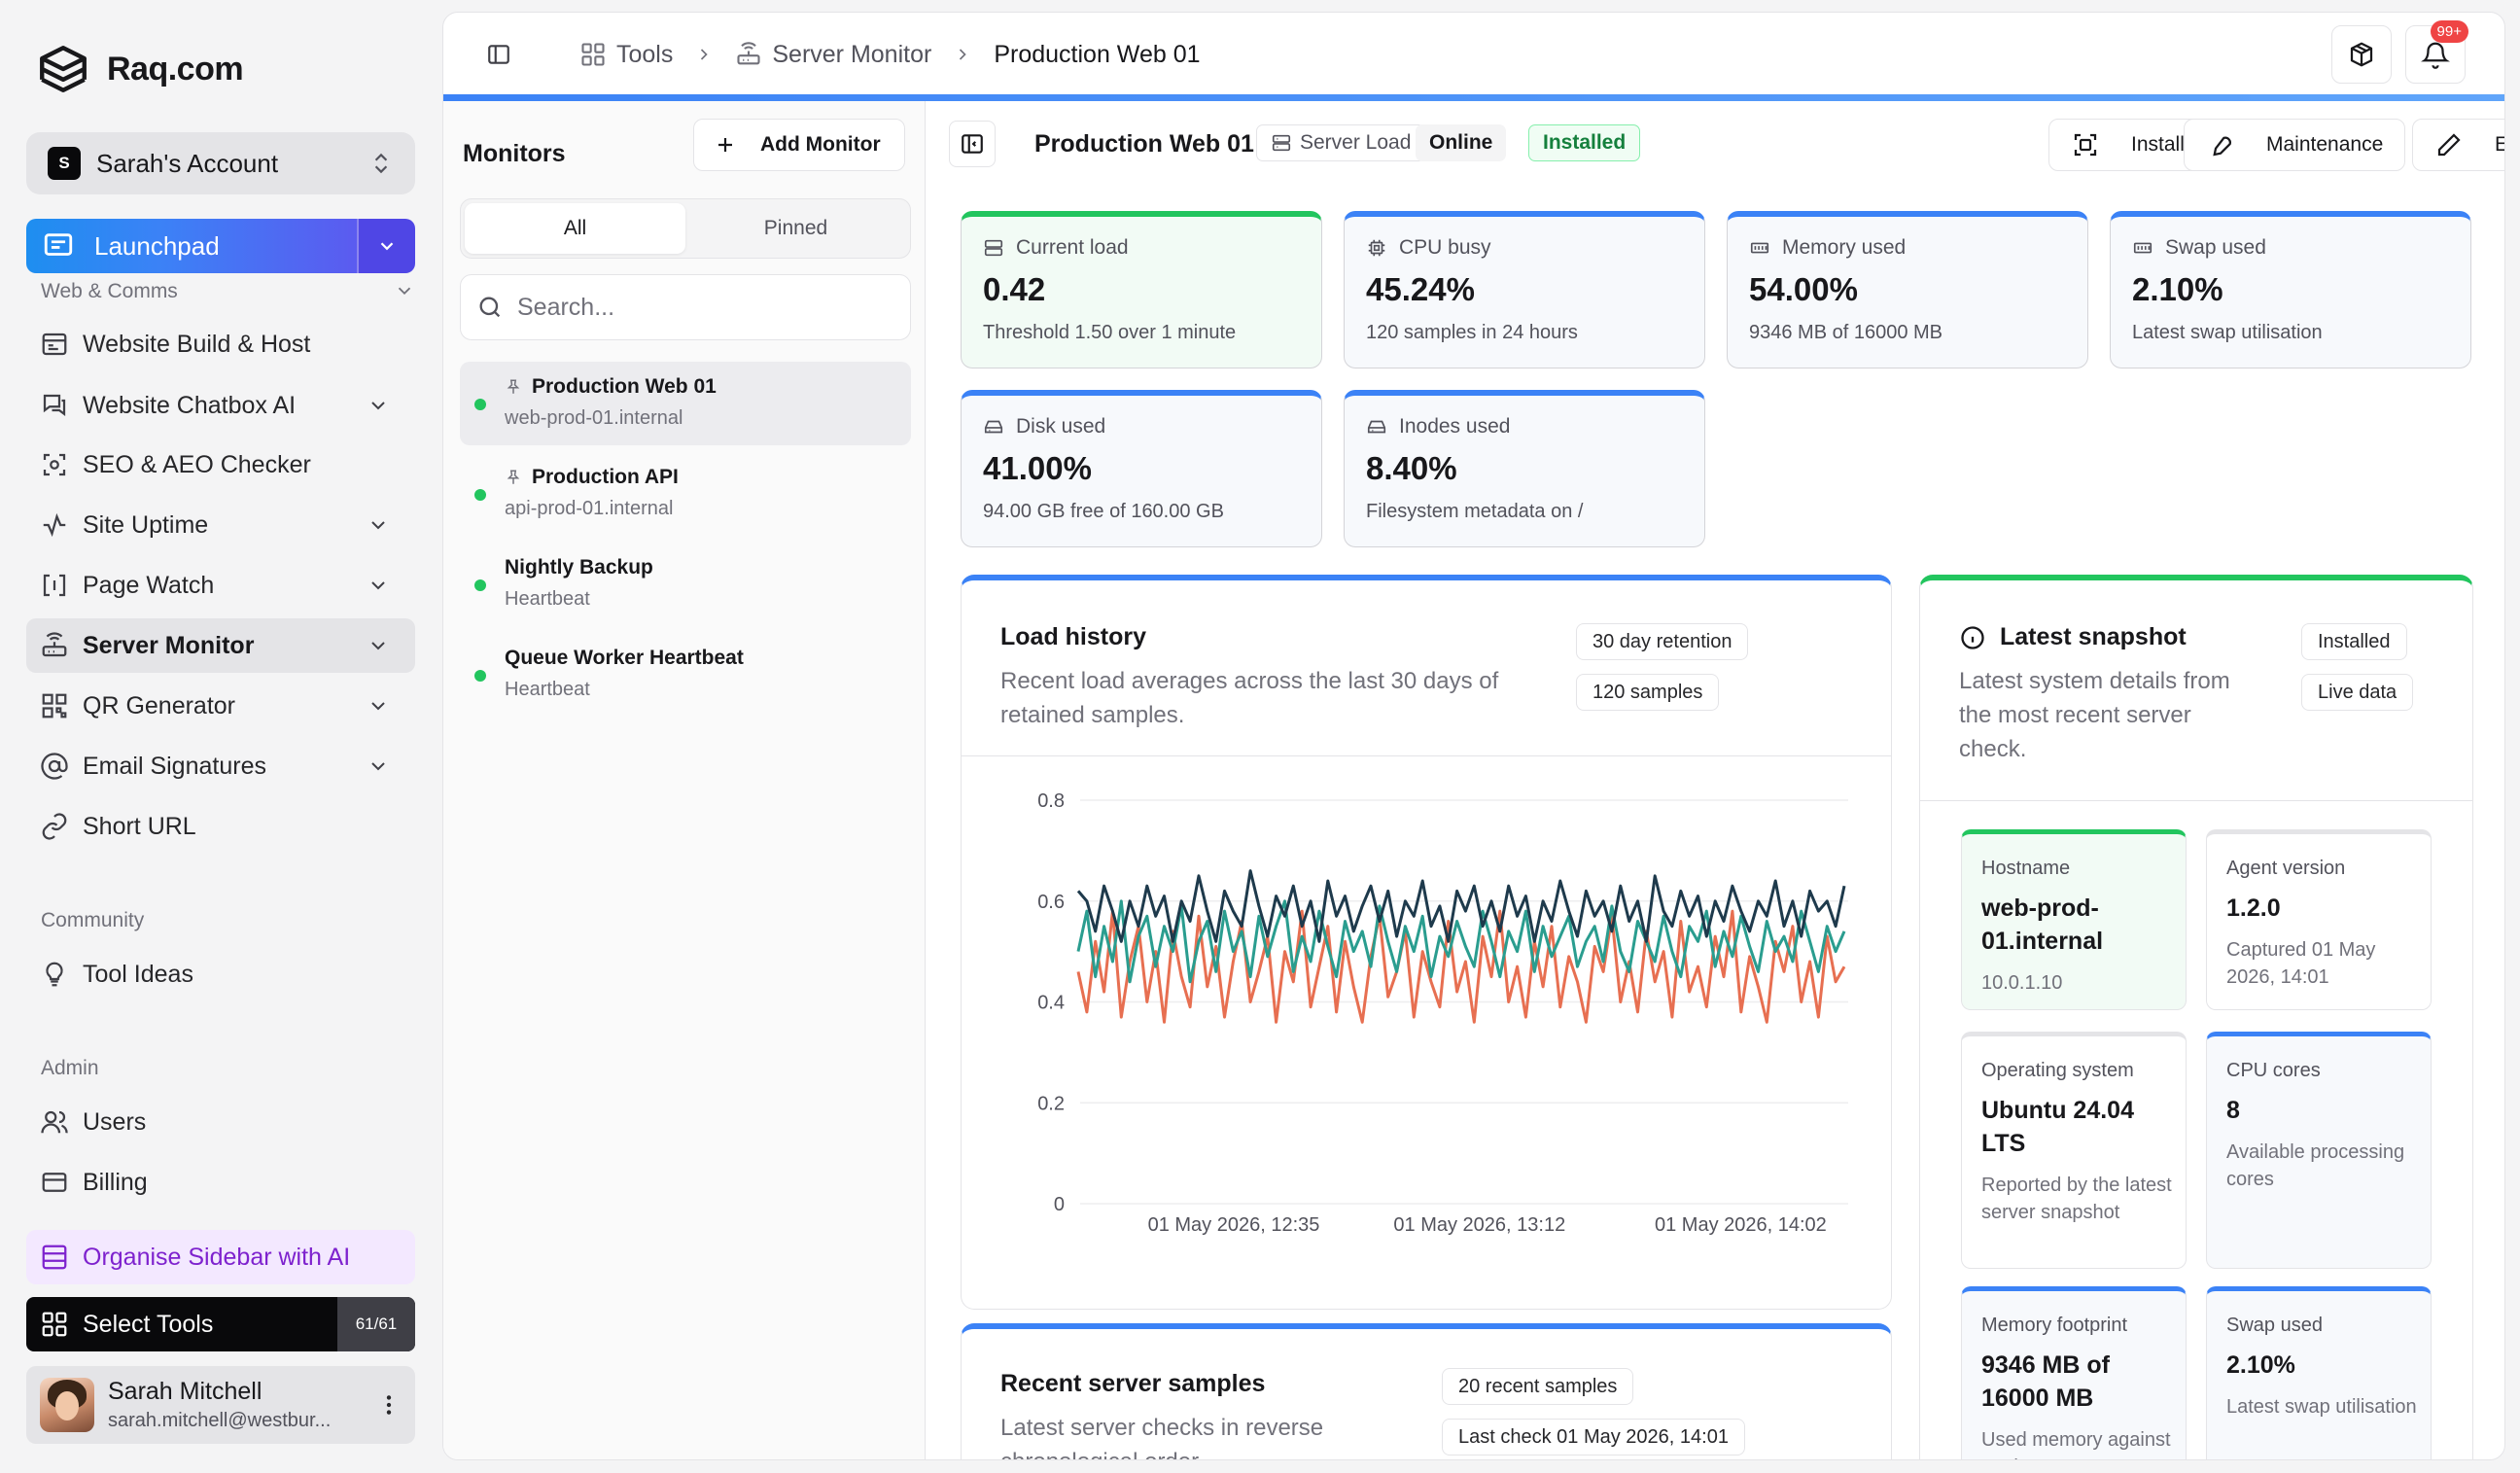 The height and width of the screenshot is (1473, 2520). Describe the element at coordinates (2458, 145) in the screenshot. I see `edit-button: Edit` at that location.